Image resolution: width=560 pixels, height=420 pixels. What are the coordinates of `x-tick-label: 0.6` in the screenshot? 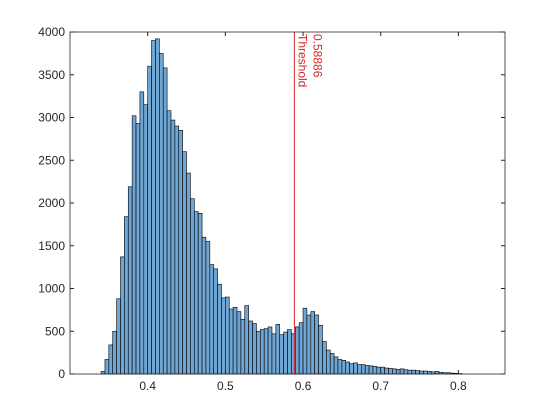 It's located at (303, 386).